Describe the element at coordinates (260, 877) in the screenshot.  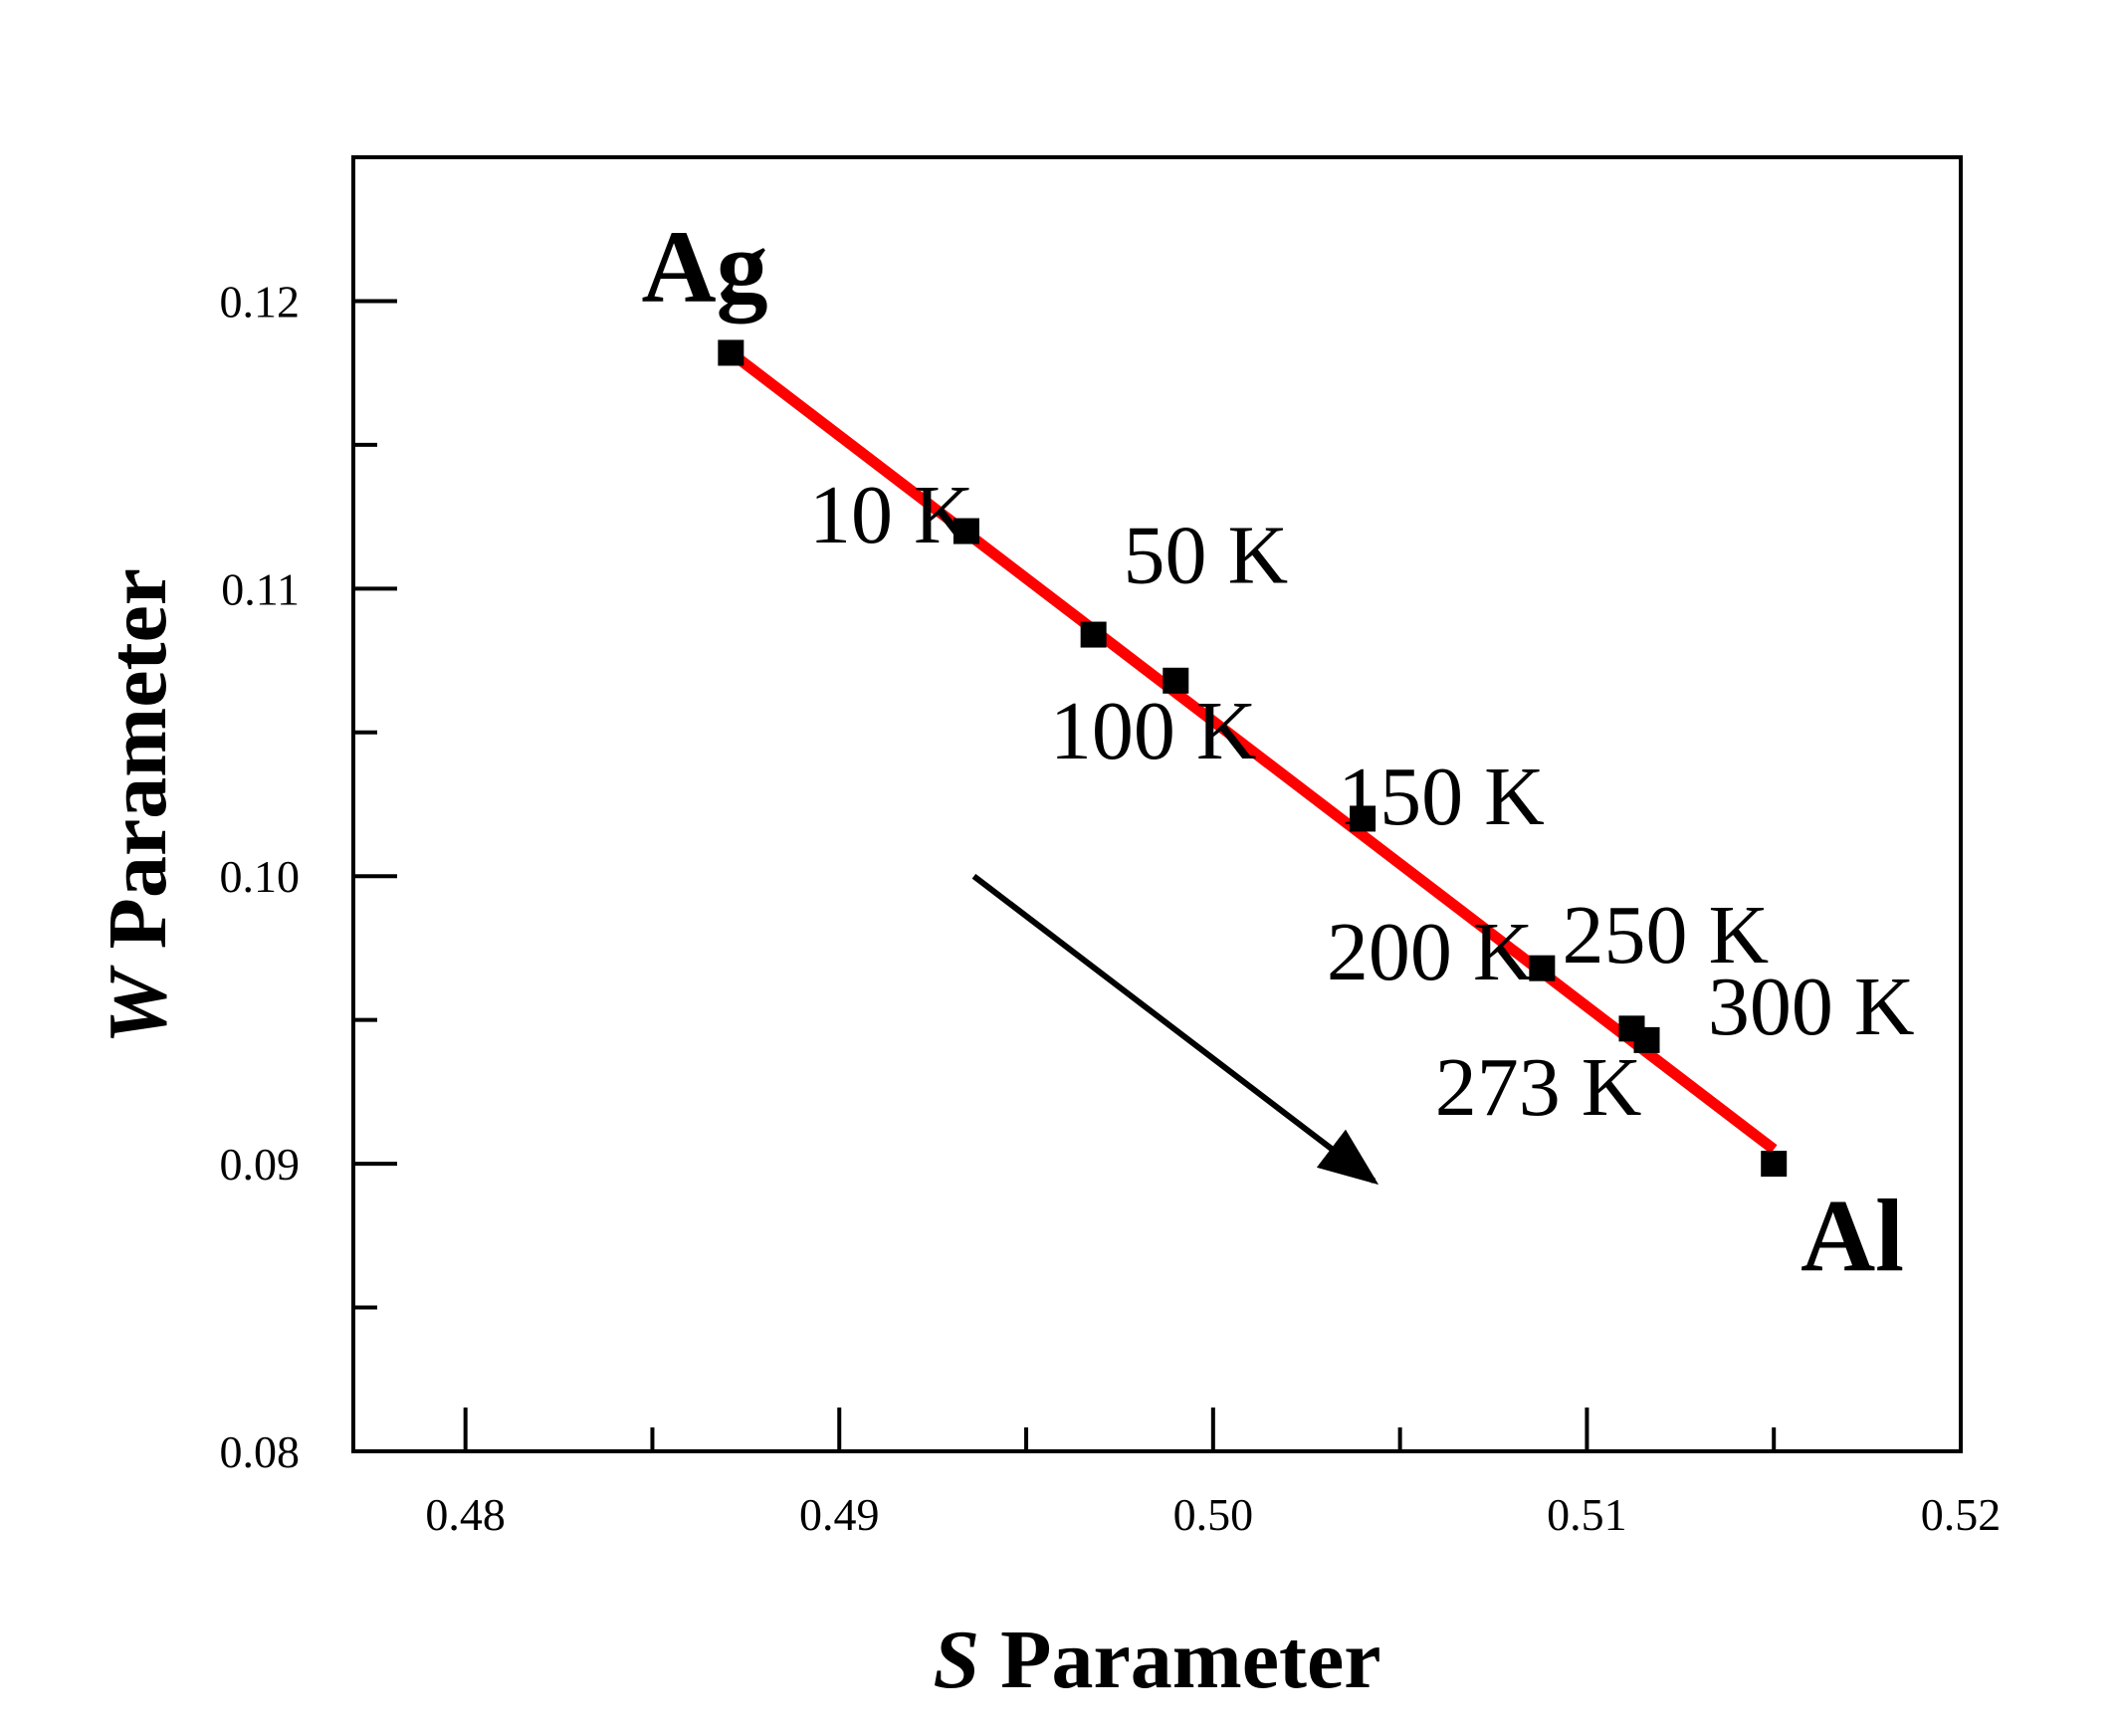
I see `y-tick-label-2: 0.10` at that location.